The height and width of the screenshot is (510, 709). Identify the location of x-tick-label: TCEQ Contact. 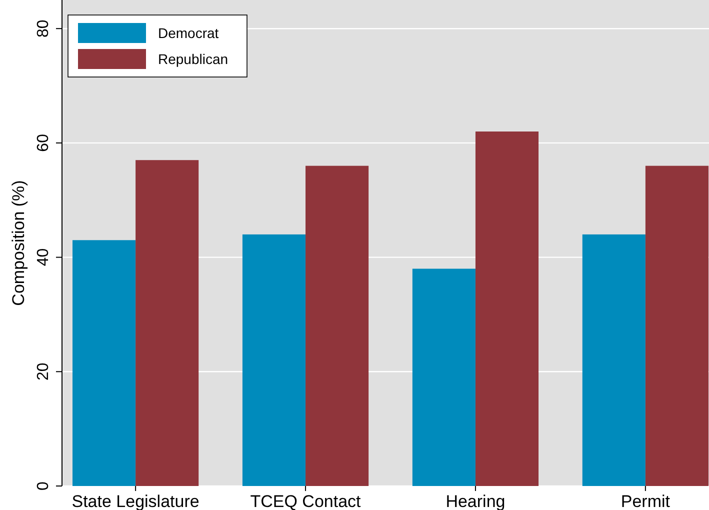
(306, 501).